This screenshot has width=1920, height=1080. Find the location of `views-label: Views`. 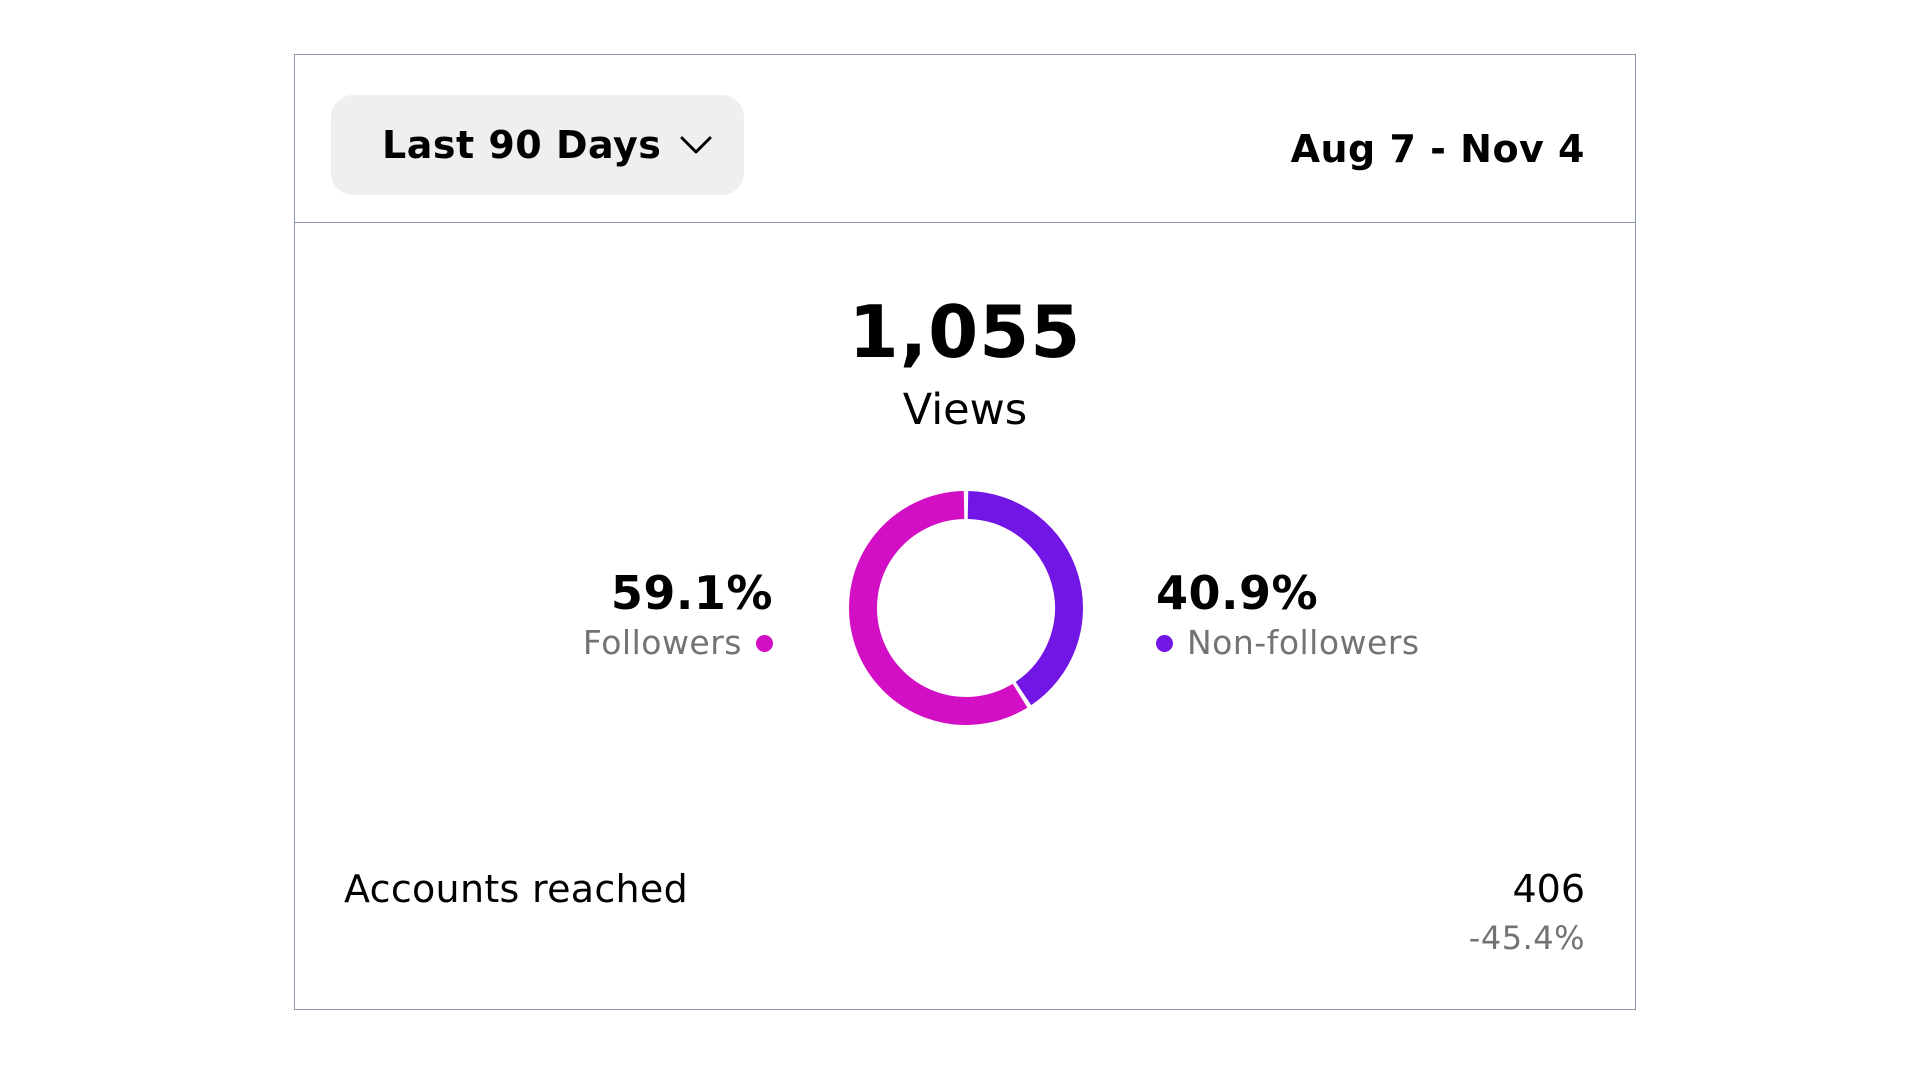

views-label: Views is located at coordinates (965, 410).